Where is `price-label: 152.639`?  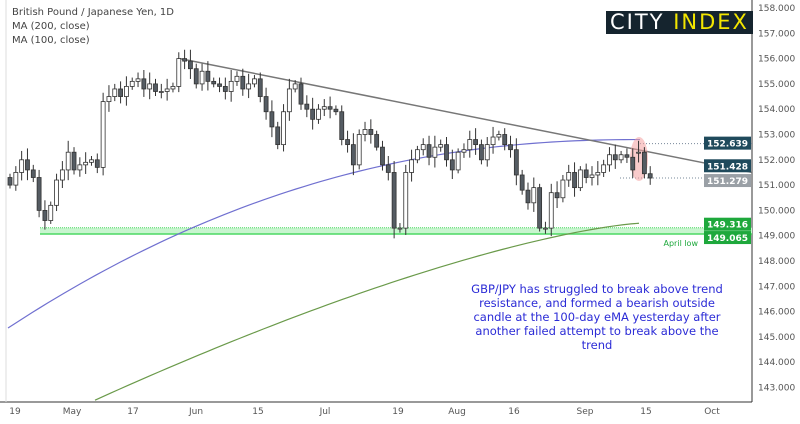
price-label: 152.639 is located at coordinates (727, 145).